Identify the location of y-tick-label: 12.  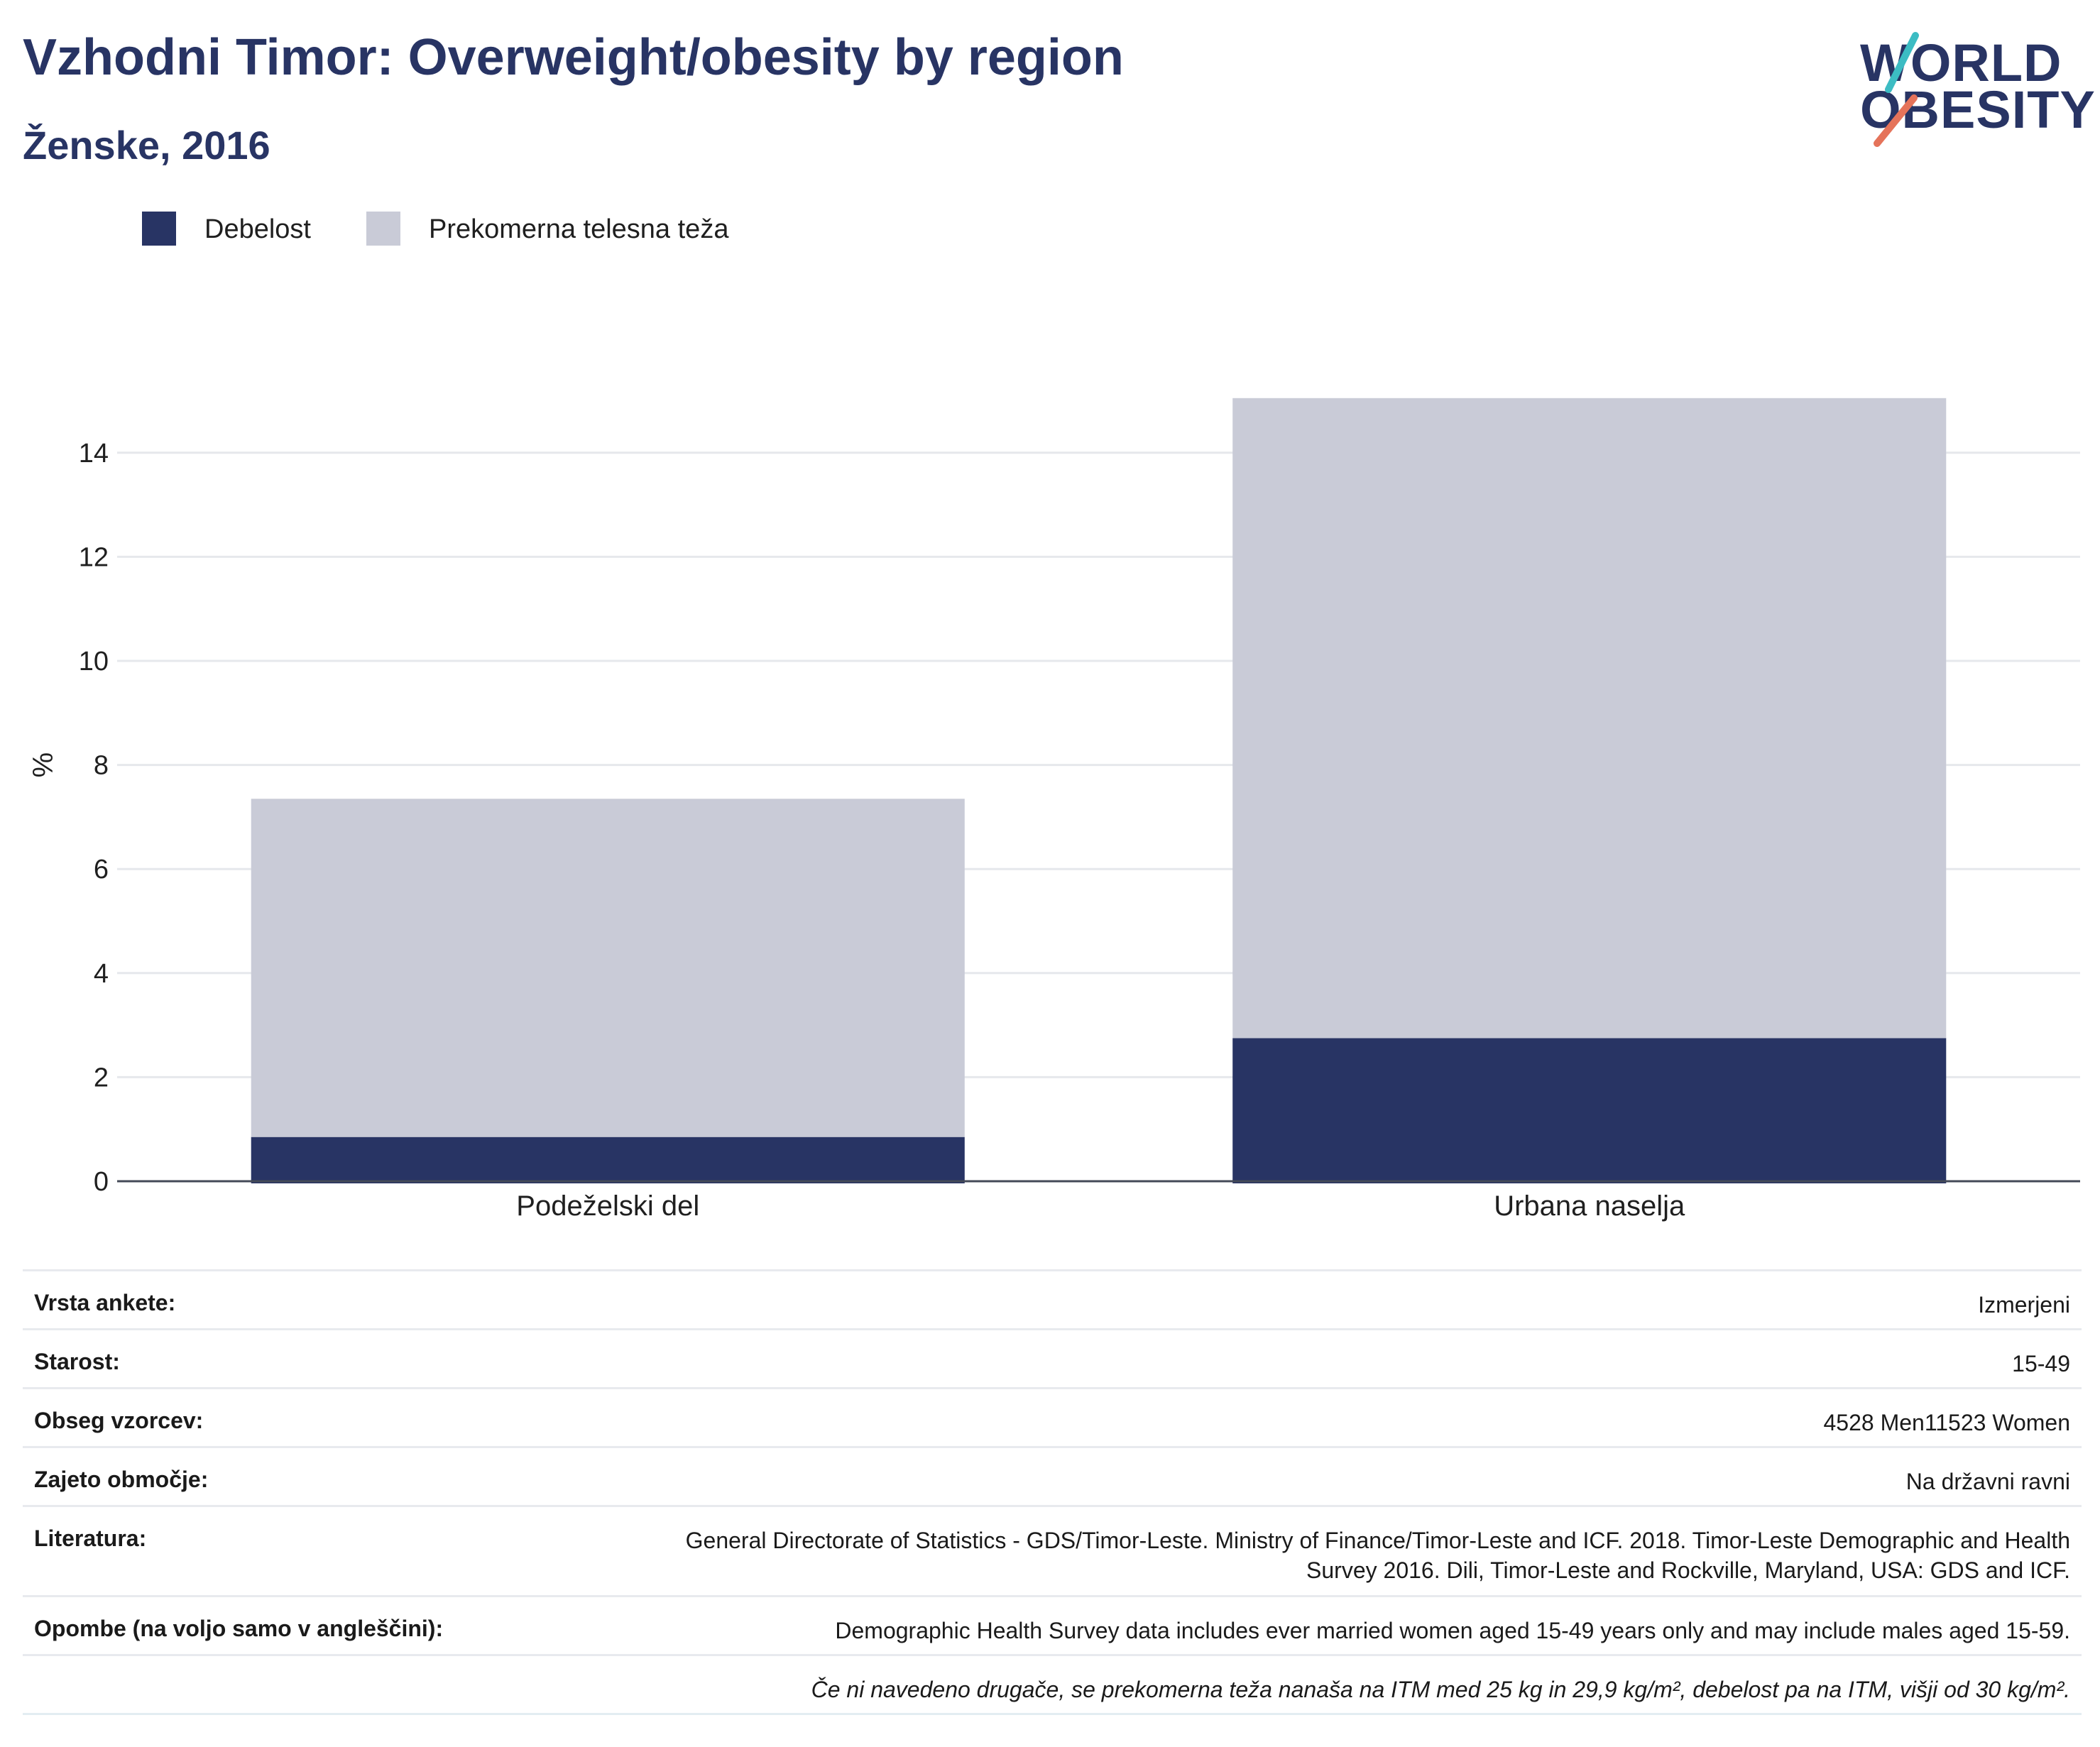
(94, 557).